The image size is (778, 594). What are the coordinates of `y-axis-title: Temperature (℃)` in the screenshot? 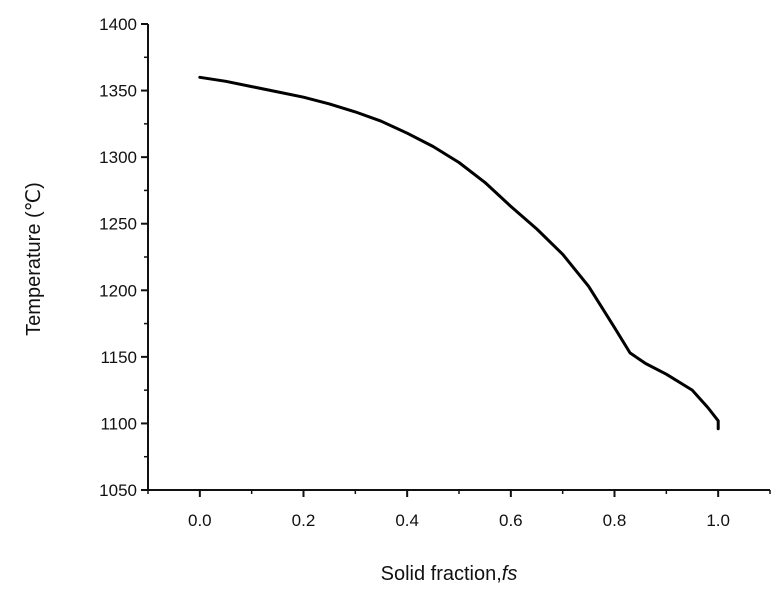 It's located at (34, 259).